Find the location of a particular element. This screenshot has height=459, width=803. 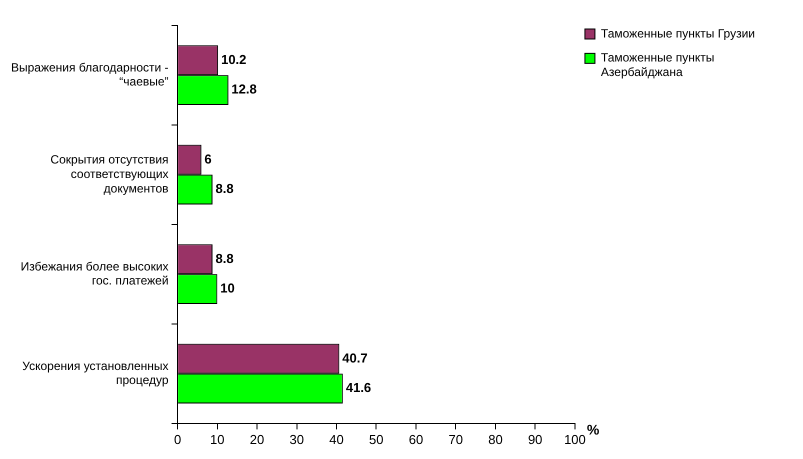

x-tick-label: 30 is located at coordinates (297, 439).